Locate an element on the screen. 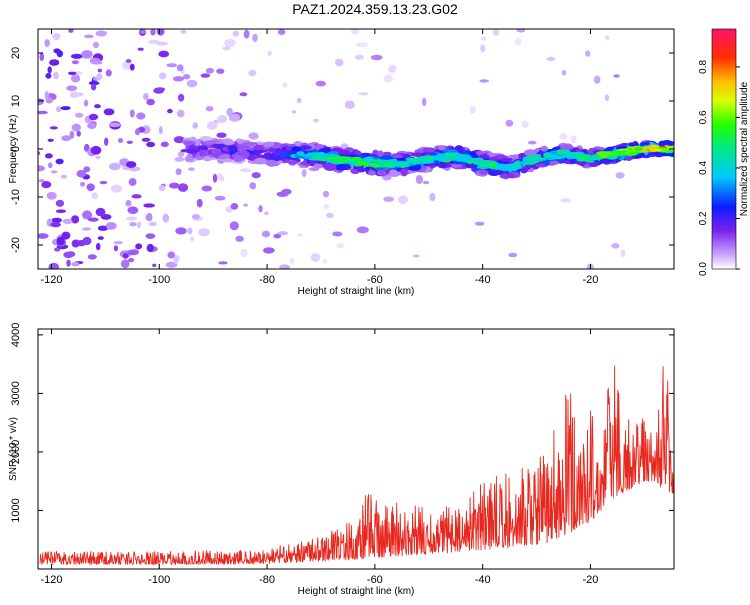 Image resolution: width=750 pixels, height=605 pixels. spectrogram-xtick-label: -20 is located at coordinates (591, 280).